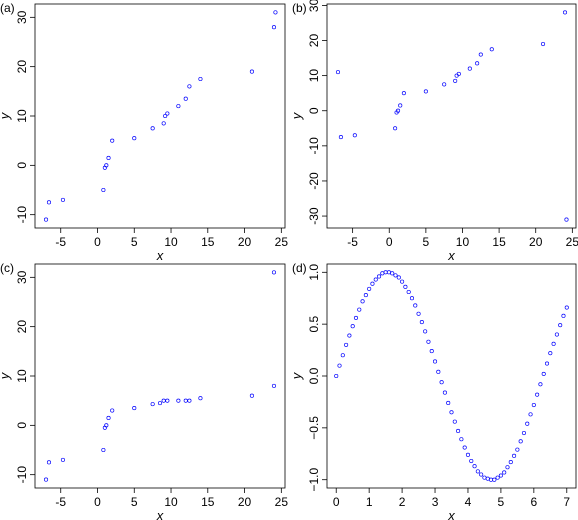  Describe the element at coordinates (451, 255) in the screenshot. I see `x-axis-label: x` at that location.